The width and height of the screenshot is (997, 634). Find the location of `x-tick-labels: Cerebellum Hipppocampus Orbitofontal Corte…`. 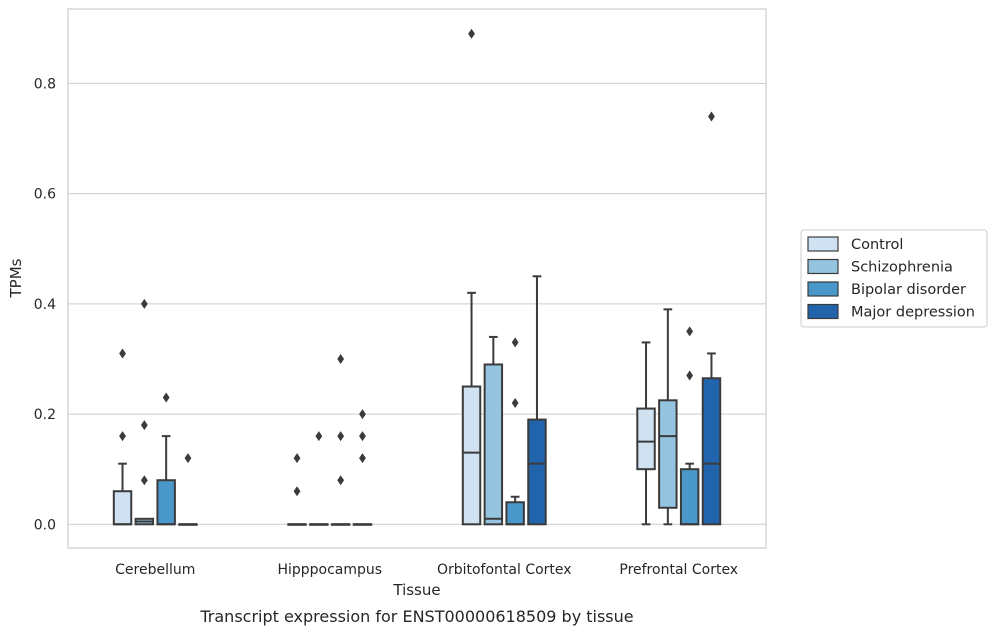

x-tick-labels: Cerebellum Hipppocampus Orbitofontal Corte… is located at coordinates (426, 570).